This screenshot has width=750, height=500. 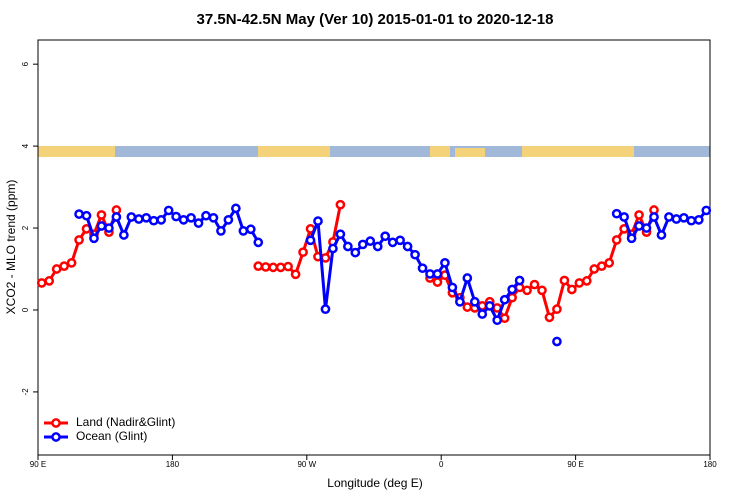 What do you see at coordinates (111, 436) in the screenshot?
I see `legend-label: Ocean (Glint)` at bounding box center [111, 436].